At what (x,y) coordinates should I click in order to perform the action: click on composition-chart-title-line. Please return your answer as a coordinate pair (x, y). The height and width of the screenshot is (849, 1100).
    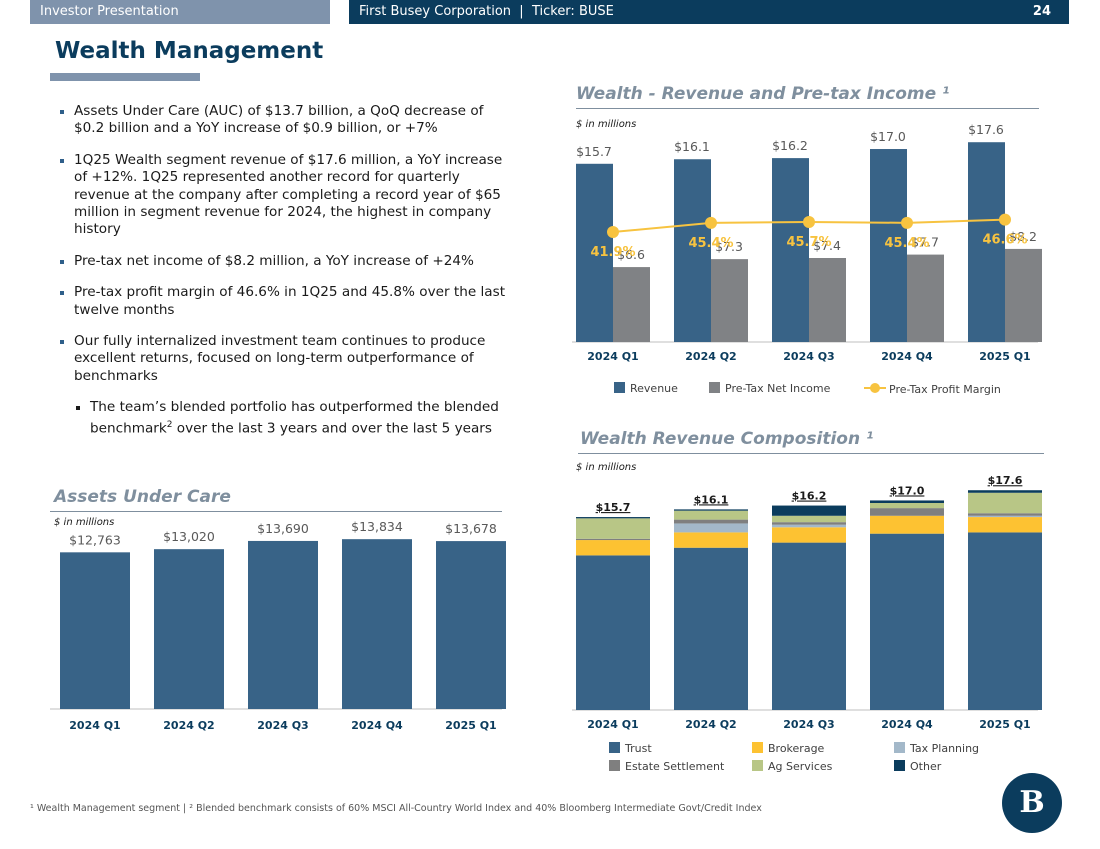
    Looking at the image, I should click on (811, 453).